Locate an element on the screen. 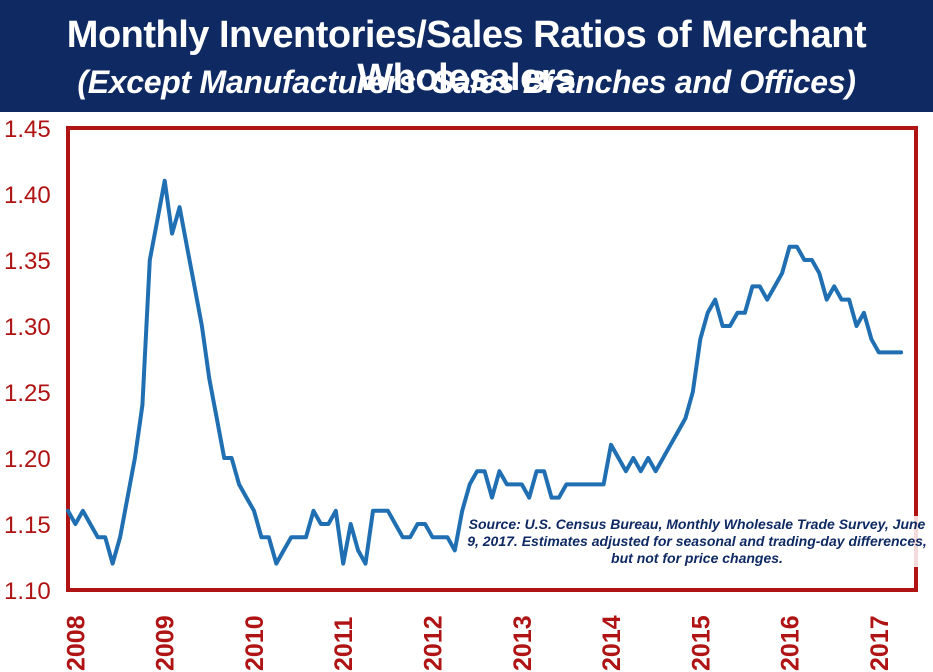 This screenshot has width=933, height=672. y-tick-label: 1.15 is located at coordinates (27, 525).